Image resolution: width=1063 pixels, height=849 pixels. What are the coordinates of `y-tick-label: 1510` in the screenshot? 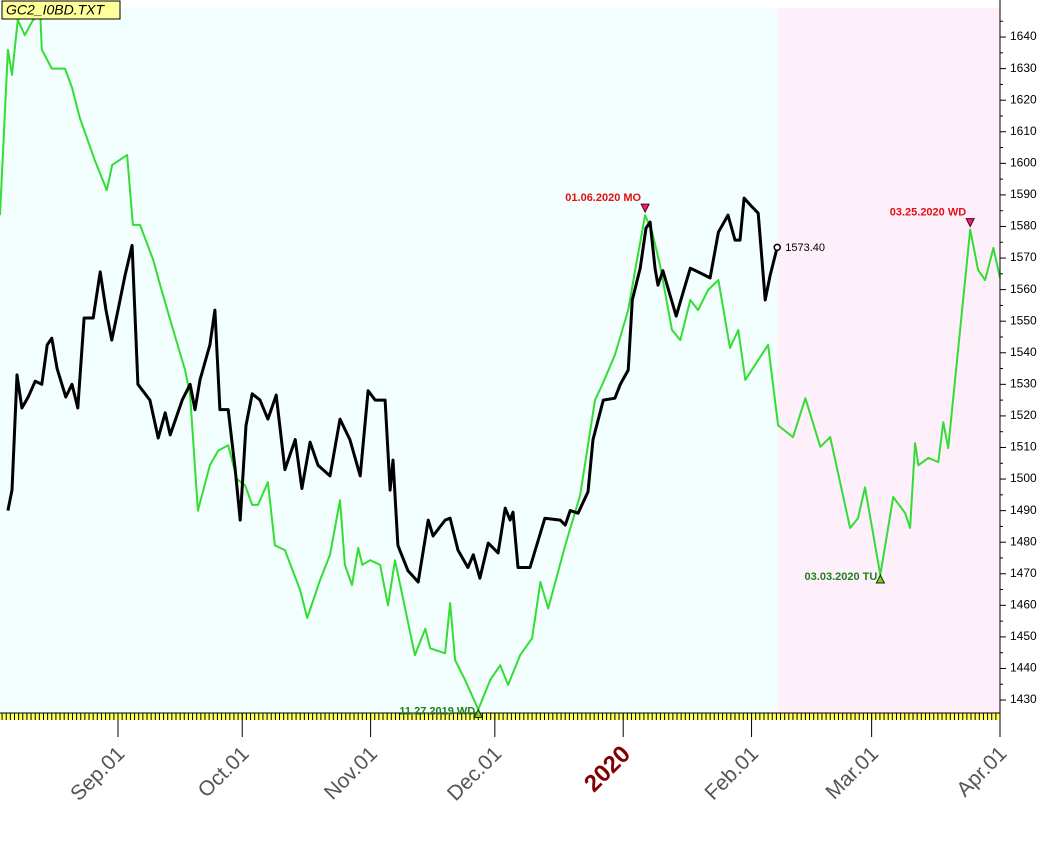 It's located at (1023, 447).